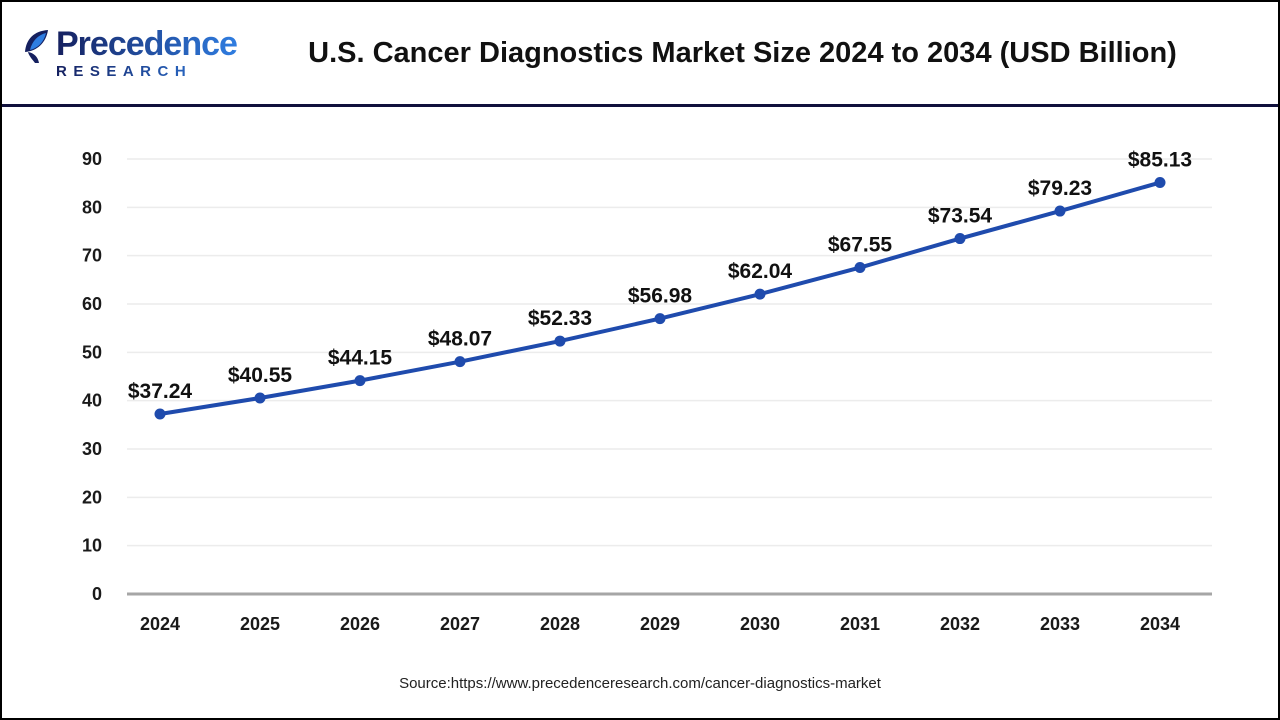 This screenshot has width=1280, height=720. I want to click on y-axis-tick-label: 50, so click(92, 352).